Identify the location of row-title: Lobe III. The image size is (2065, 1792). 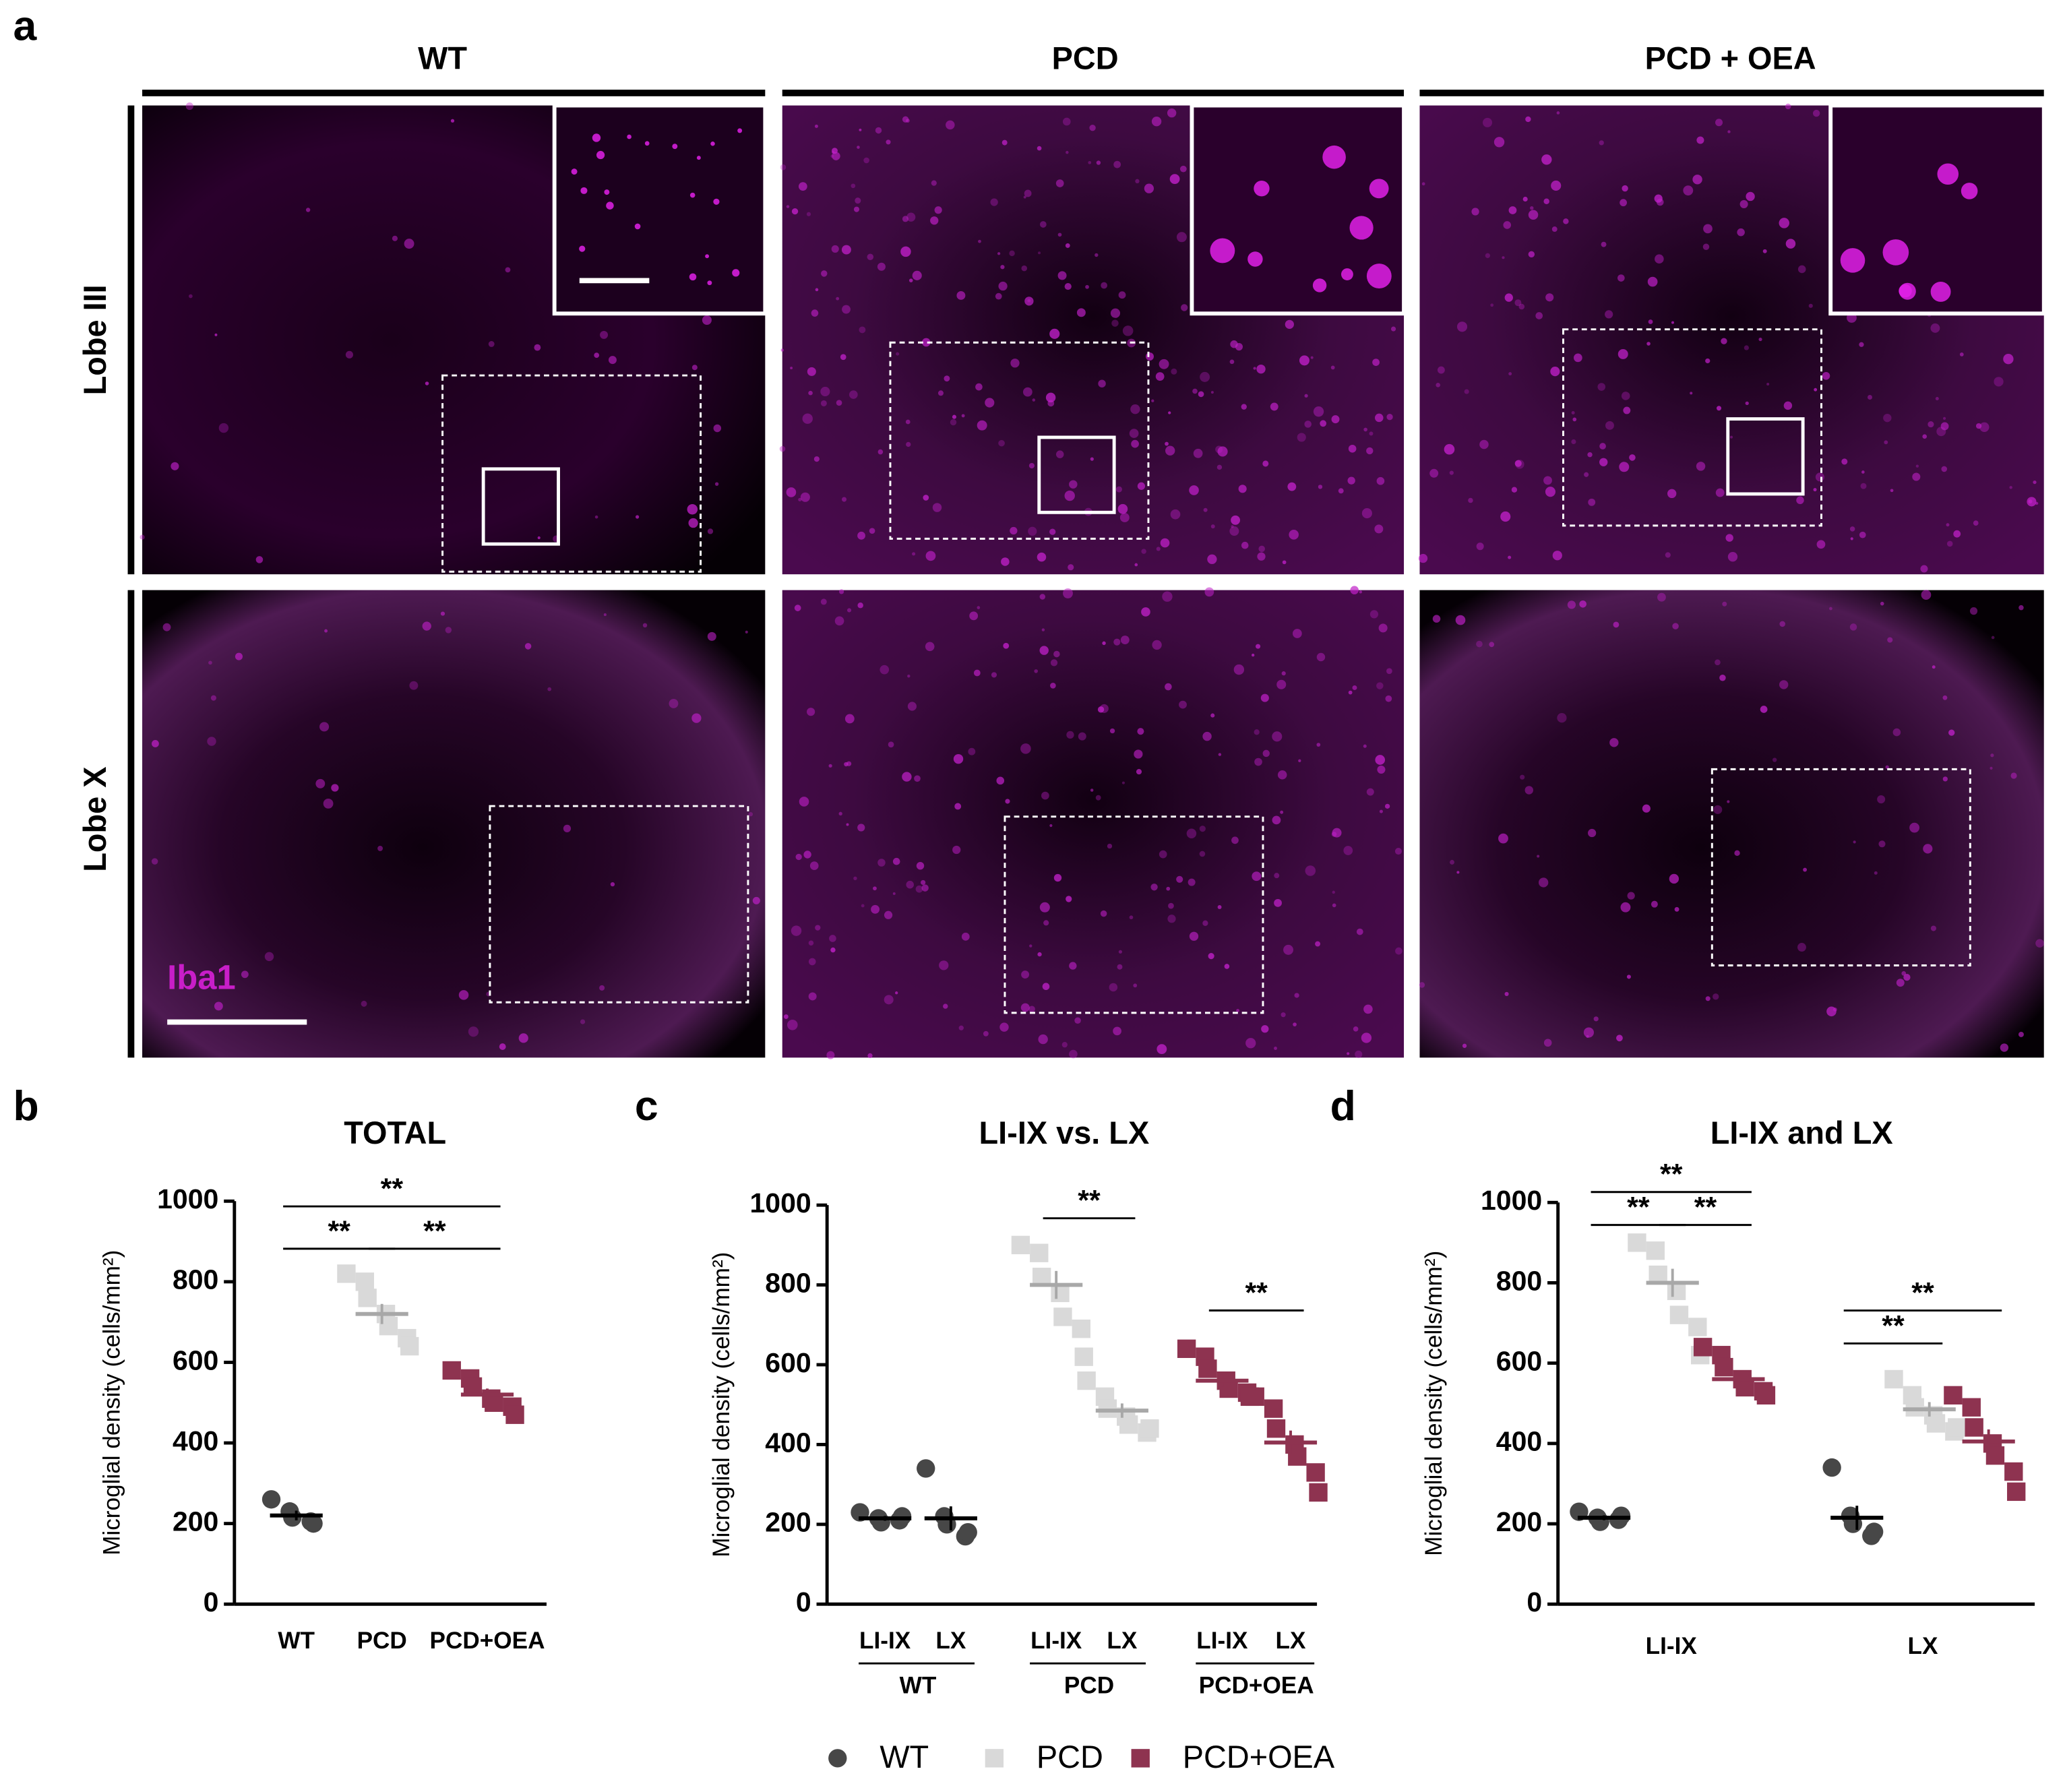
(95, 339).